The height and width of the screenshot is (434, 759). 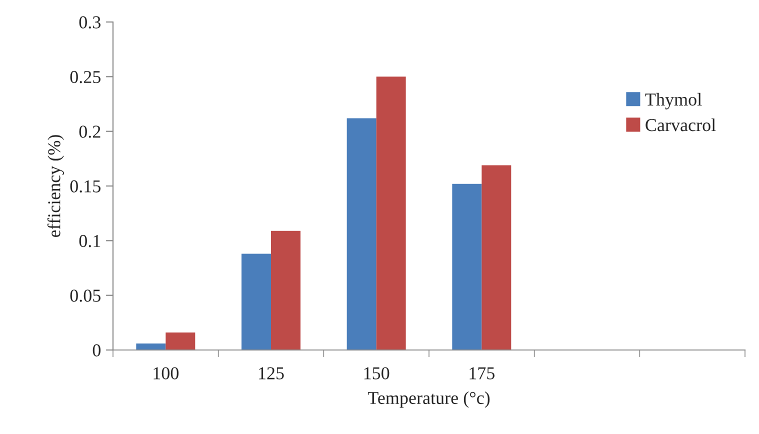 What do you see at coordinates (96, 350) in the screenshot?
I see `y-tick-label: 0` at bounding box center [96, 350].